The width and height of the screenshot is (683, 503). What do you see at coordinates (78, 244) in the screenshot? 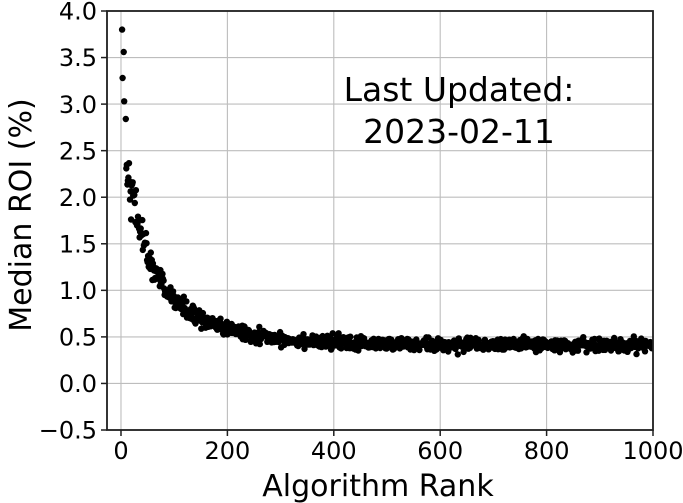
I see `y-tick-label: 1.5` at bounding box center [78, 244].